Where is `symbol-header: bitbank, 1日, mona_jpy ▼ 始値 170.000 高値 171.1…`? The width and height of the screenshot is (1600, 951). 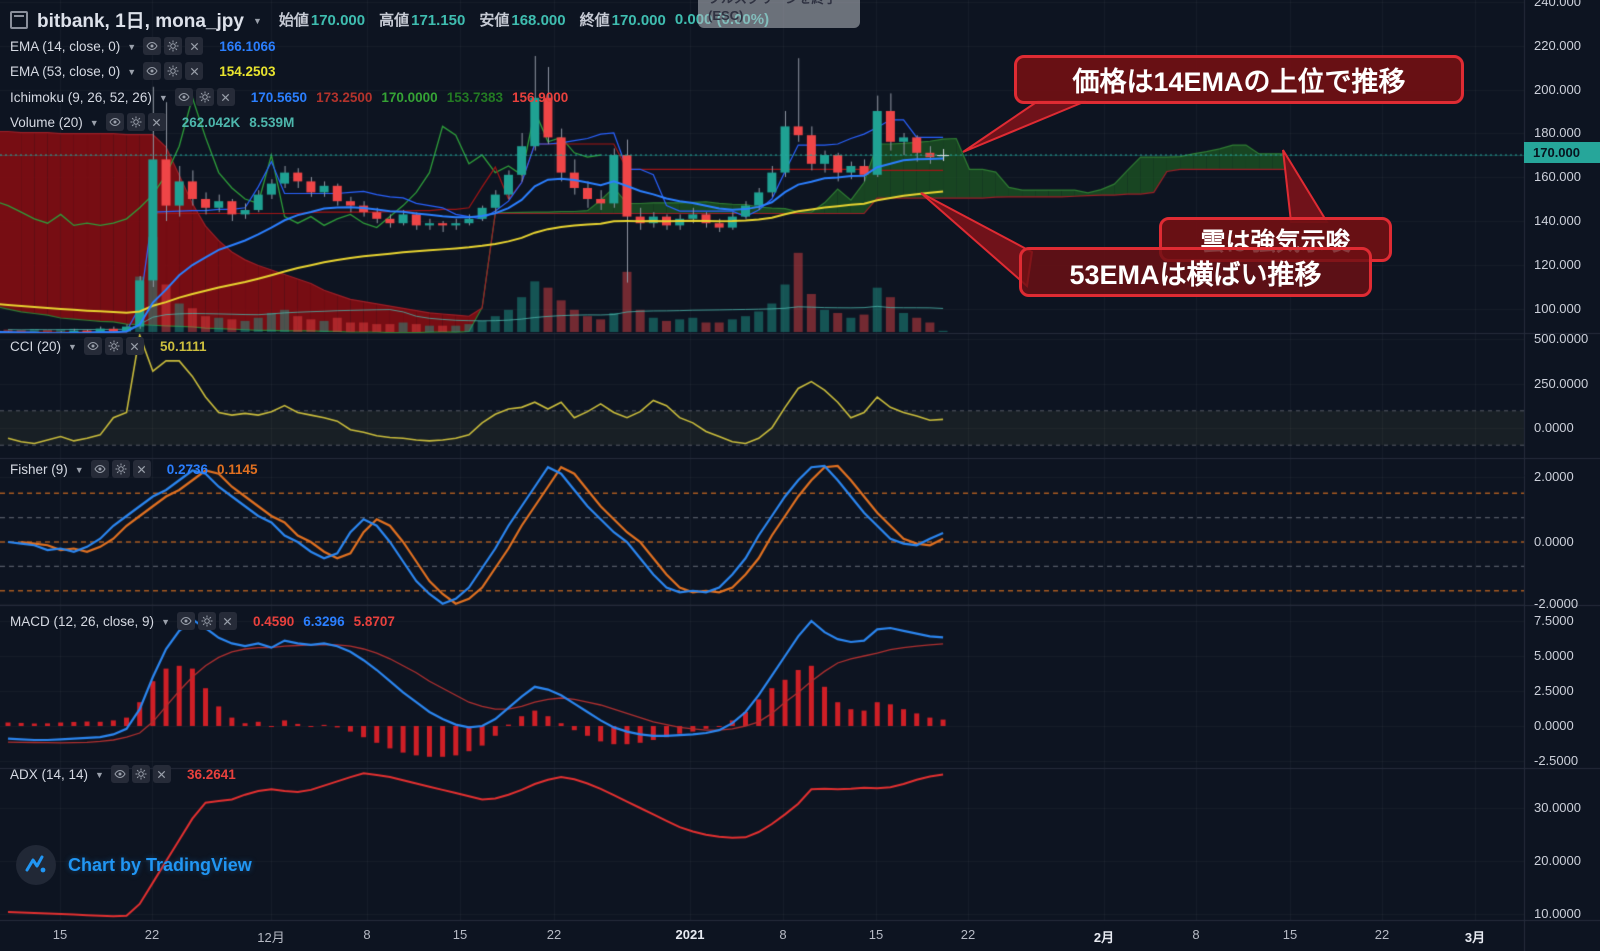 symbol-header: bitbank, 1日, mona_jpy ▼ 始値 170.000 高値 171.1… is located at coordinates (389, 19).